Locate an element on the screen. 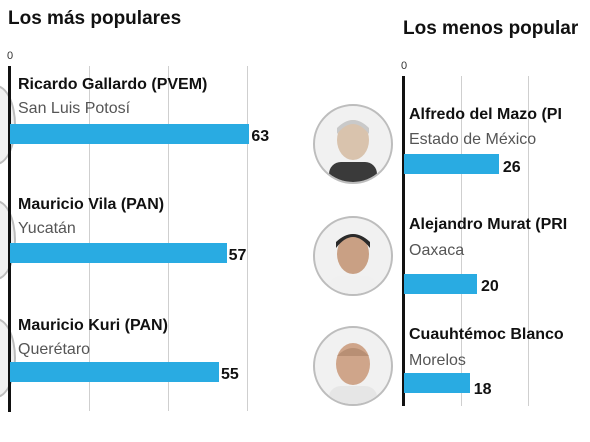 This screenshot has height=442, width=590. governor-name: Mauricio Vila (PAN) is located at coordinates (91, 204).